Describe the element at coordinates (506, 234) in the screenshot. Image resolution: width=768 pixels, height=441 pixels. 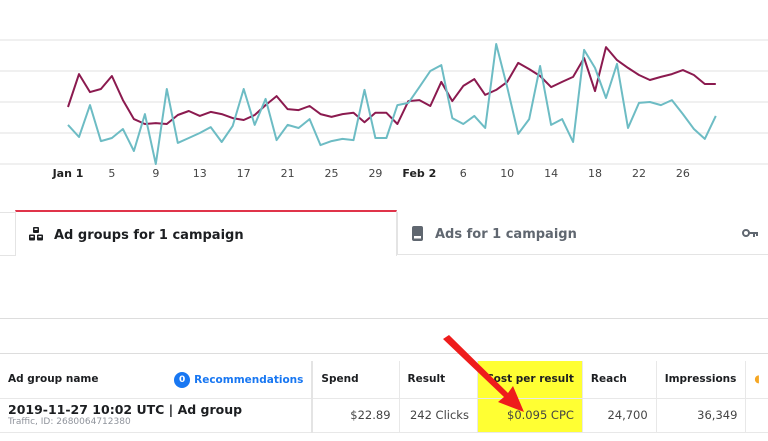
I see `tab-ads-label: Ads for 1 campaign` at that location.